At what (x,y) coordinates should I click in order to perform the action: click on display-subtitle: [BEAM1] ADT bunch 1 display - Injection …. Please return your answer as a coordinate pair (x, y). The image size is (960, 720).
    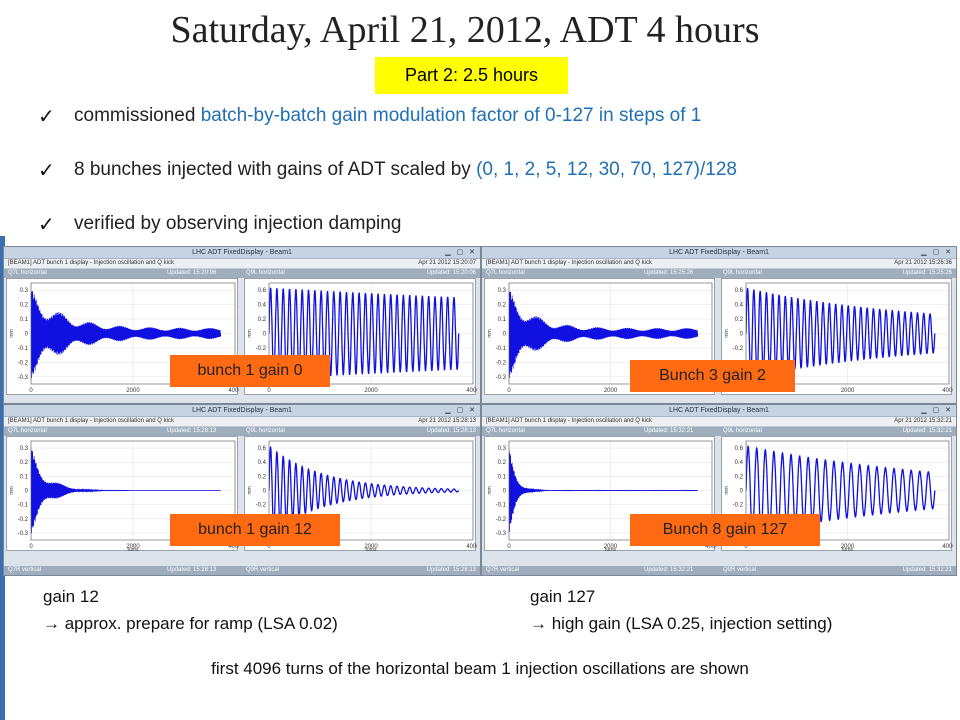
    Looking at the image, I should click on (719, 264).